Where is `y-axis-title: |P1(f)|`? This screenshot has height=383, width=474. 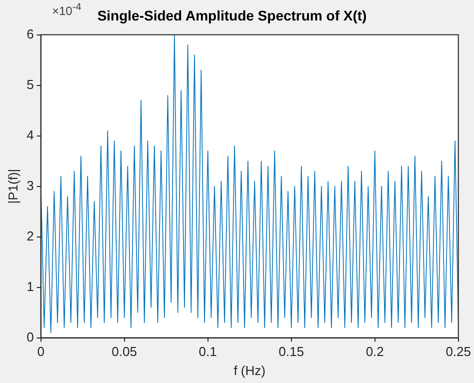
y-axis-title: |P1(f)| is located at coordinates (12, 186).